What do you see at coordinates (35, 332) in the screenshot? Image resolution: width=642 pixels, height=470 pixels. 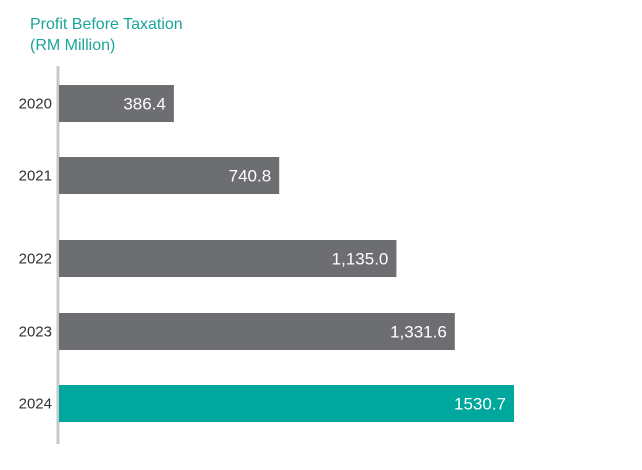 I see `tick-label-2023: 2023` at bounding box center [35, 332].